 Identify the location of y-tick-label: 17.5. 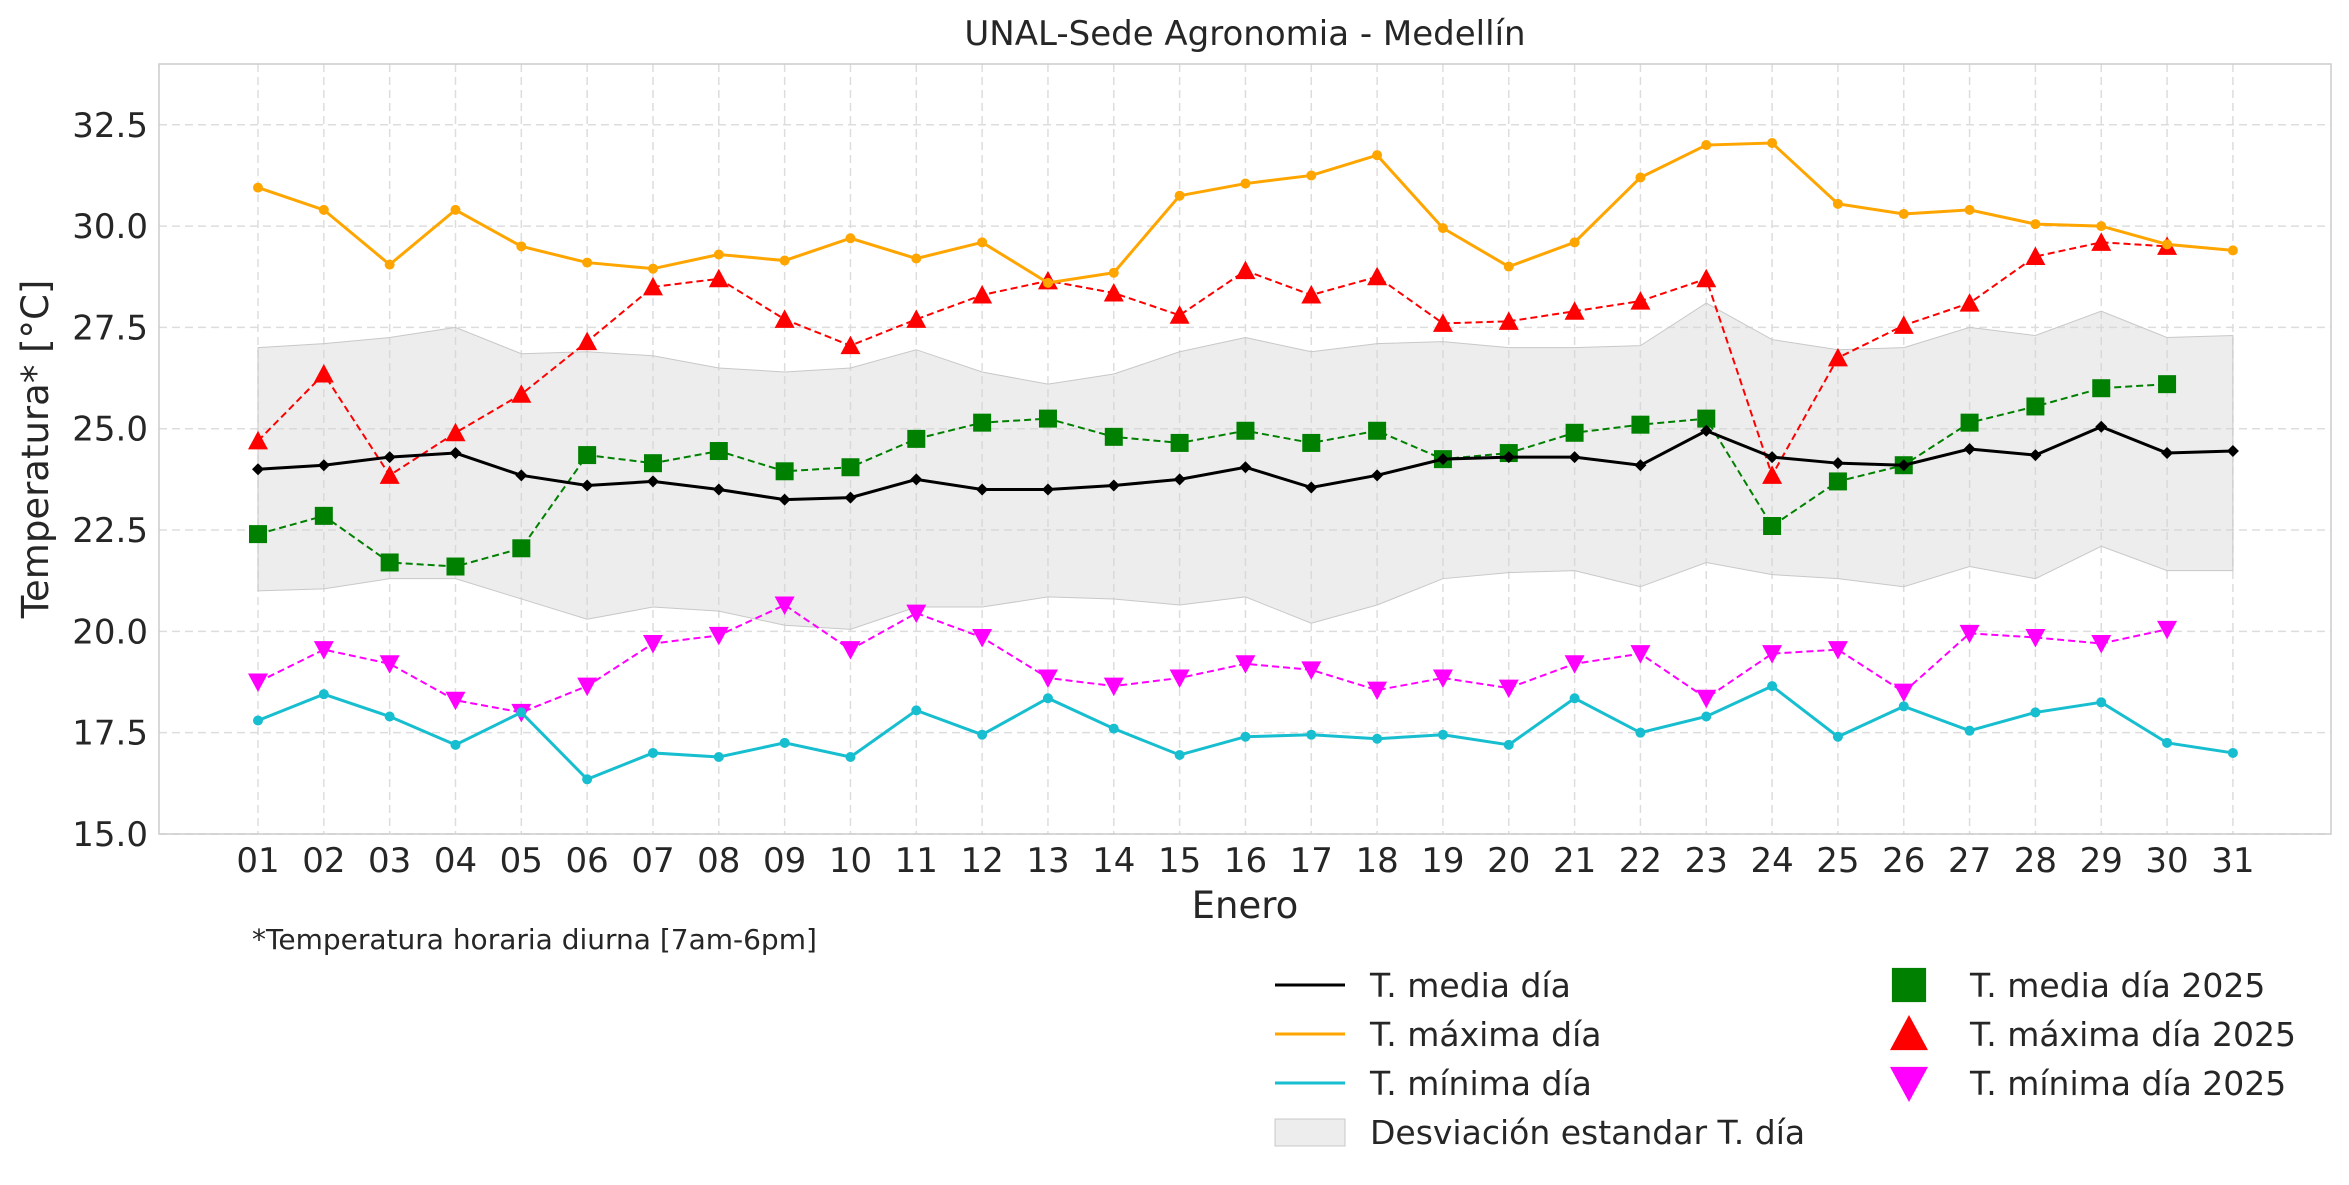
(110, 734).